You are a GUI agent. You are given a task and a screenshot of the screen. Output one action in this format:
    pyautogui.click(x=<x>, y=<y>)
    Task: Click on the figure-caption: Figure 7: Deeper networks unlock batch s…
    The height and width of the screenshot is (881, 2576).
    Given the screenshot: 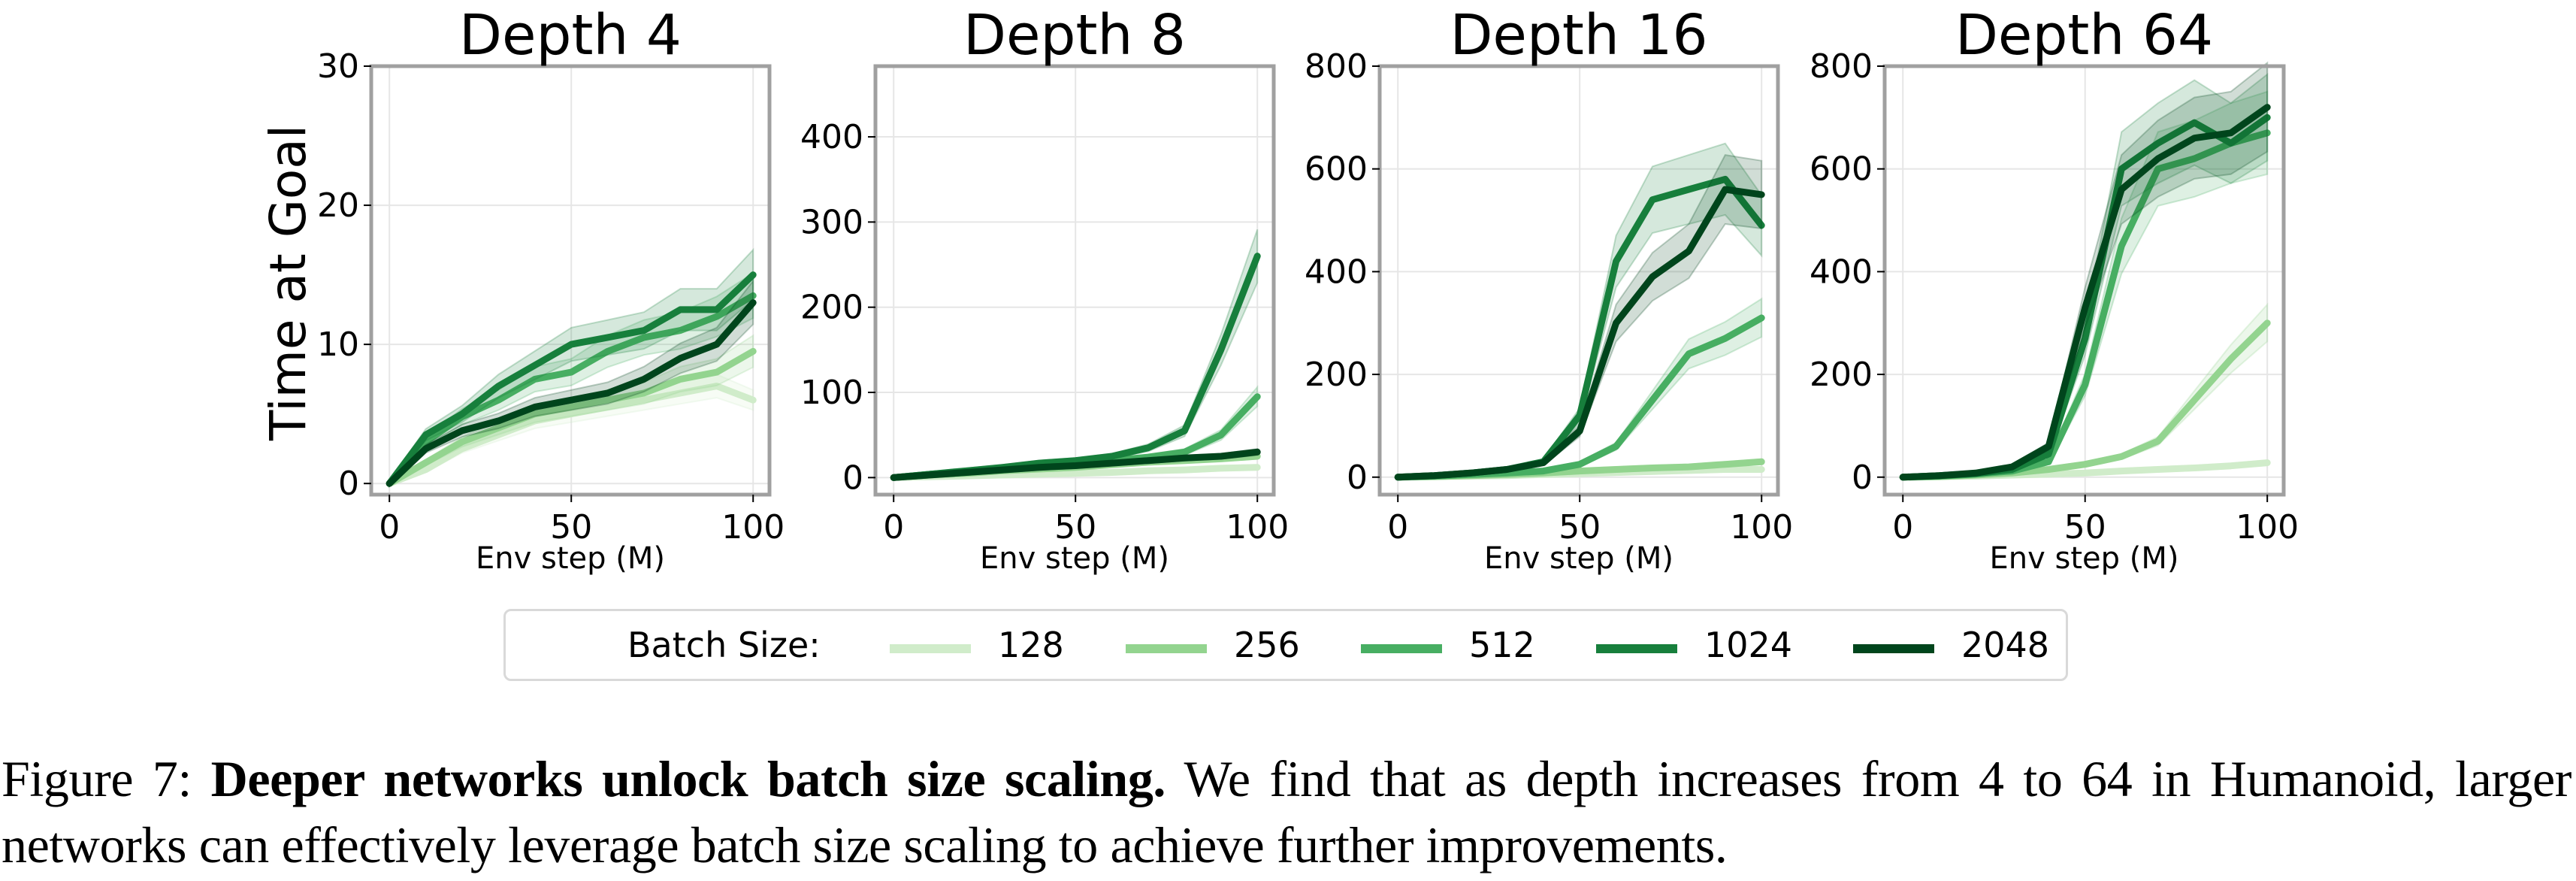 What is the action you would take?
    pyautogui.click(x=1286, y=812)
    